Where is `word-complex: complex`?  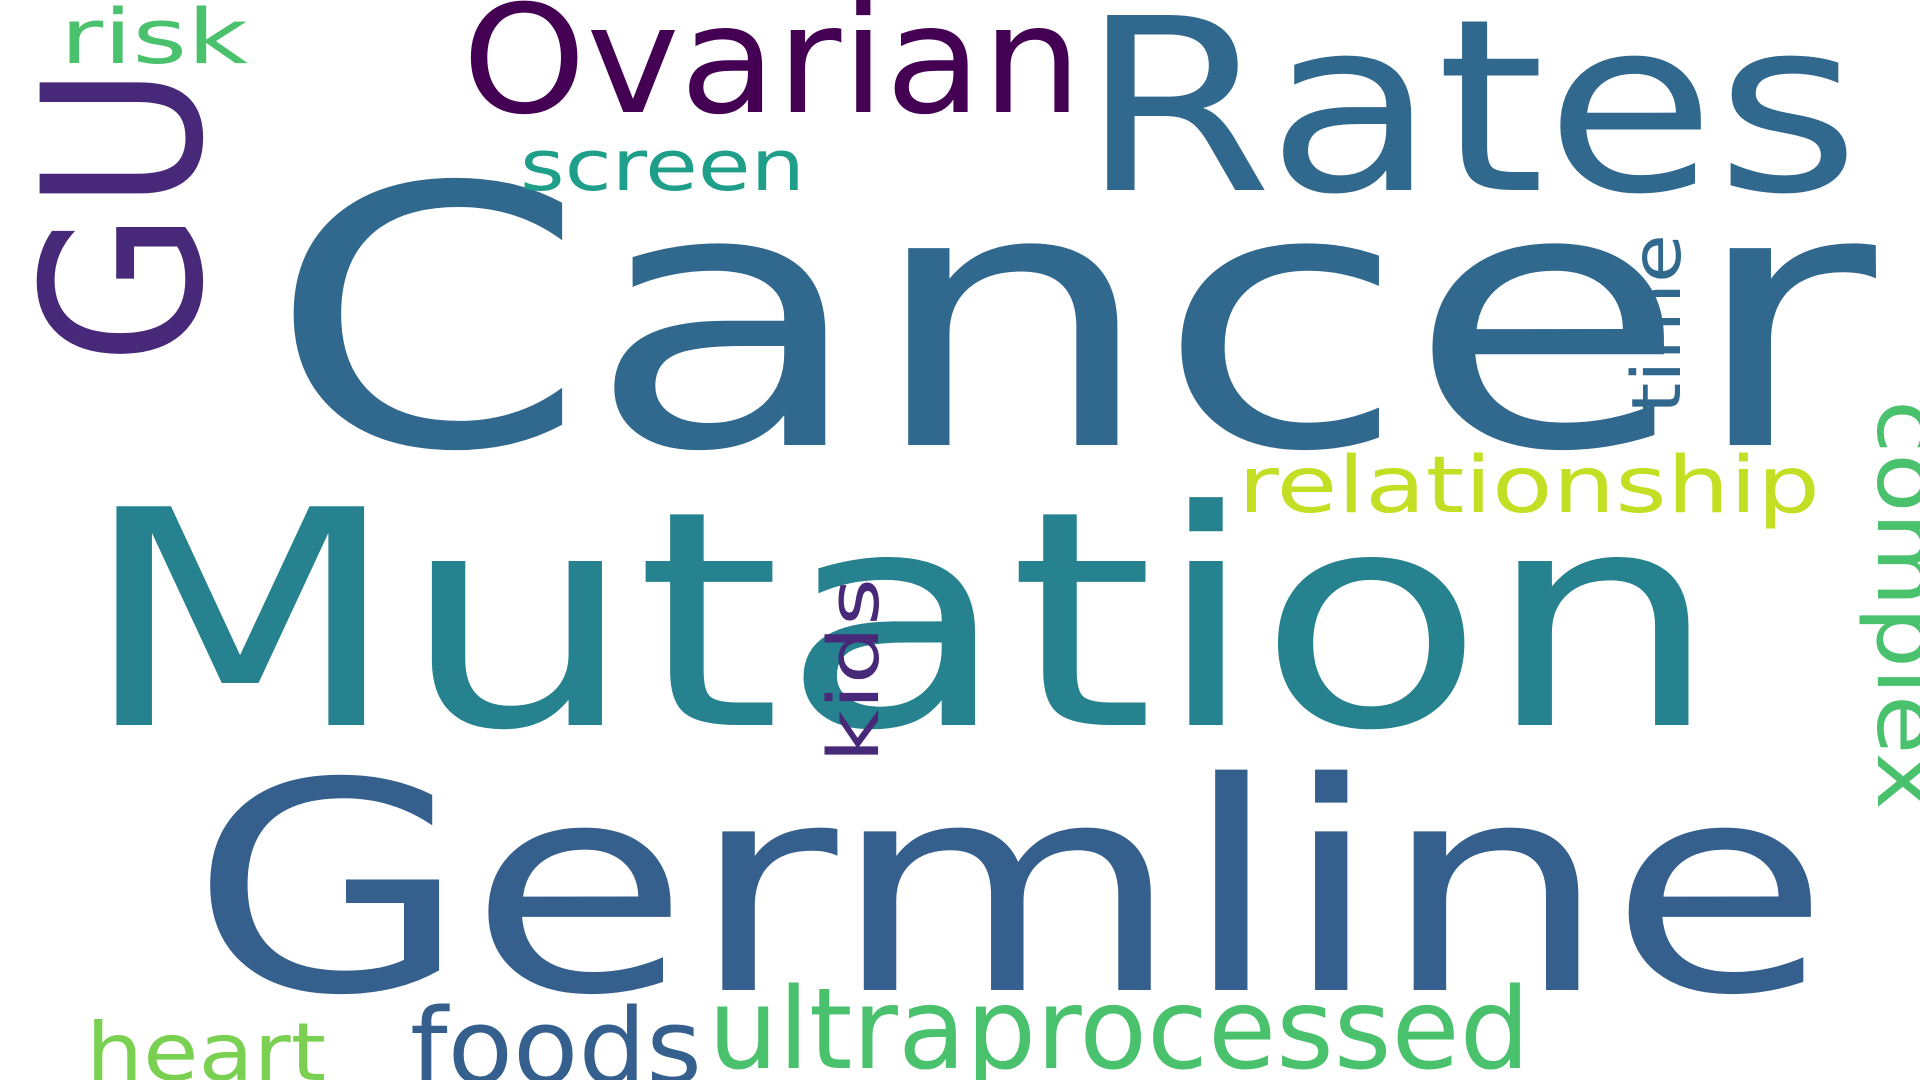 word-complex: complex is located at coordinates (1888, 605).